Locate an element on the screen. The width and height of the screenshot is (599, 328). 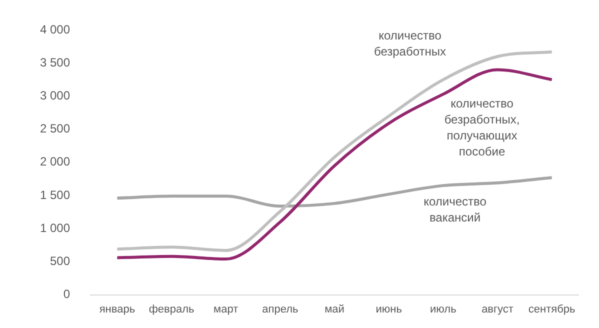
x-tick-label: апрель is located at coordinates (280, 309).